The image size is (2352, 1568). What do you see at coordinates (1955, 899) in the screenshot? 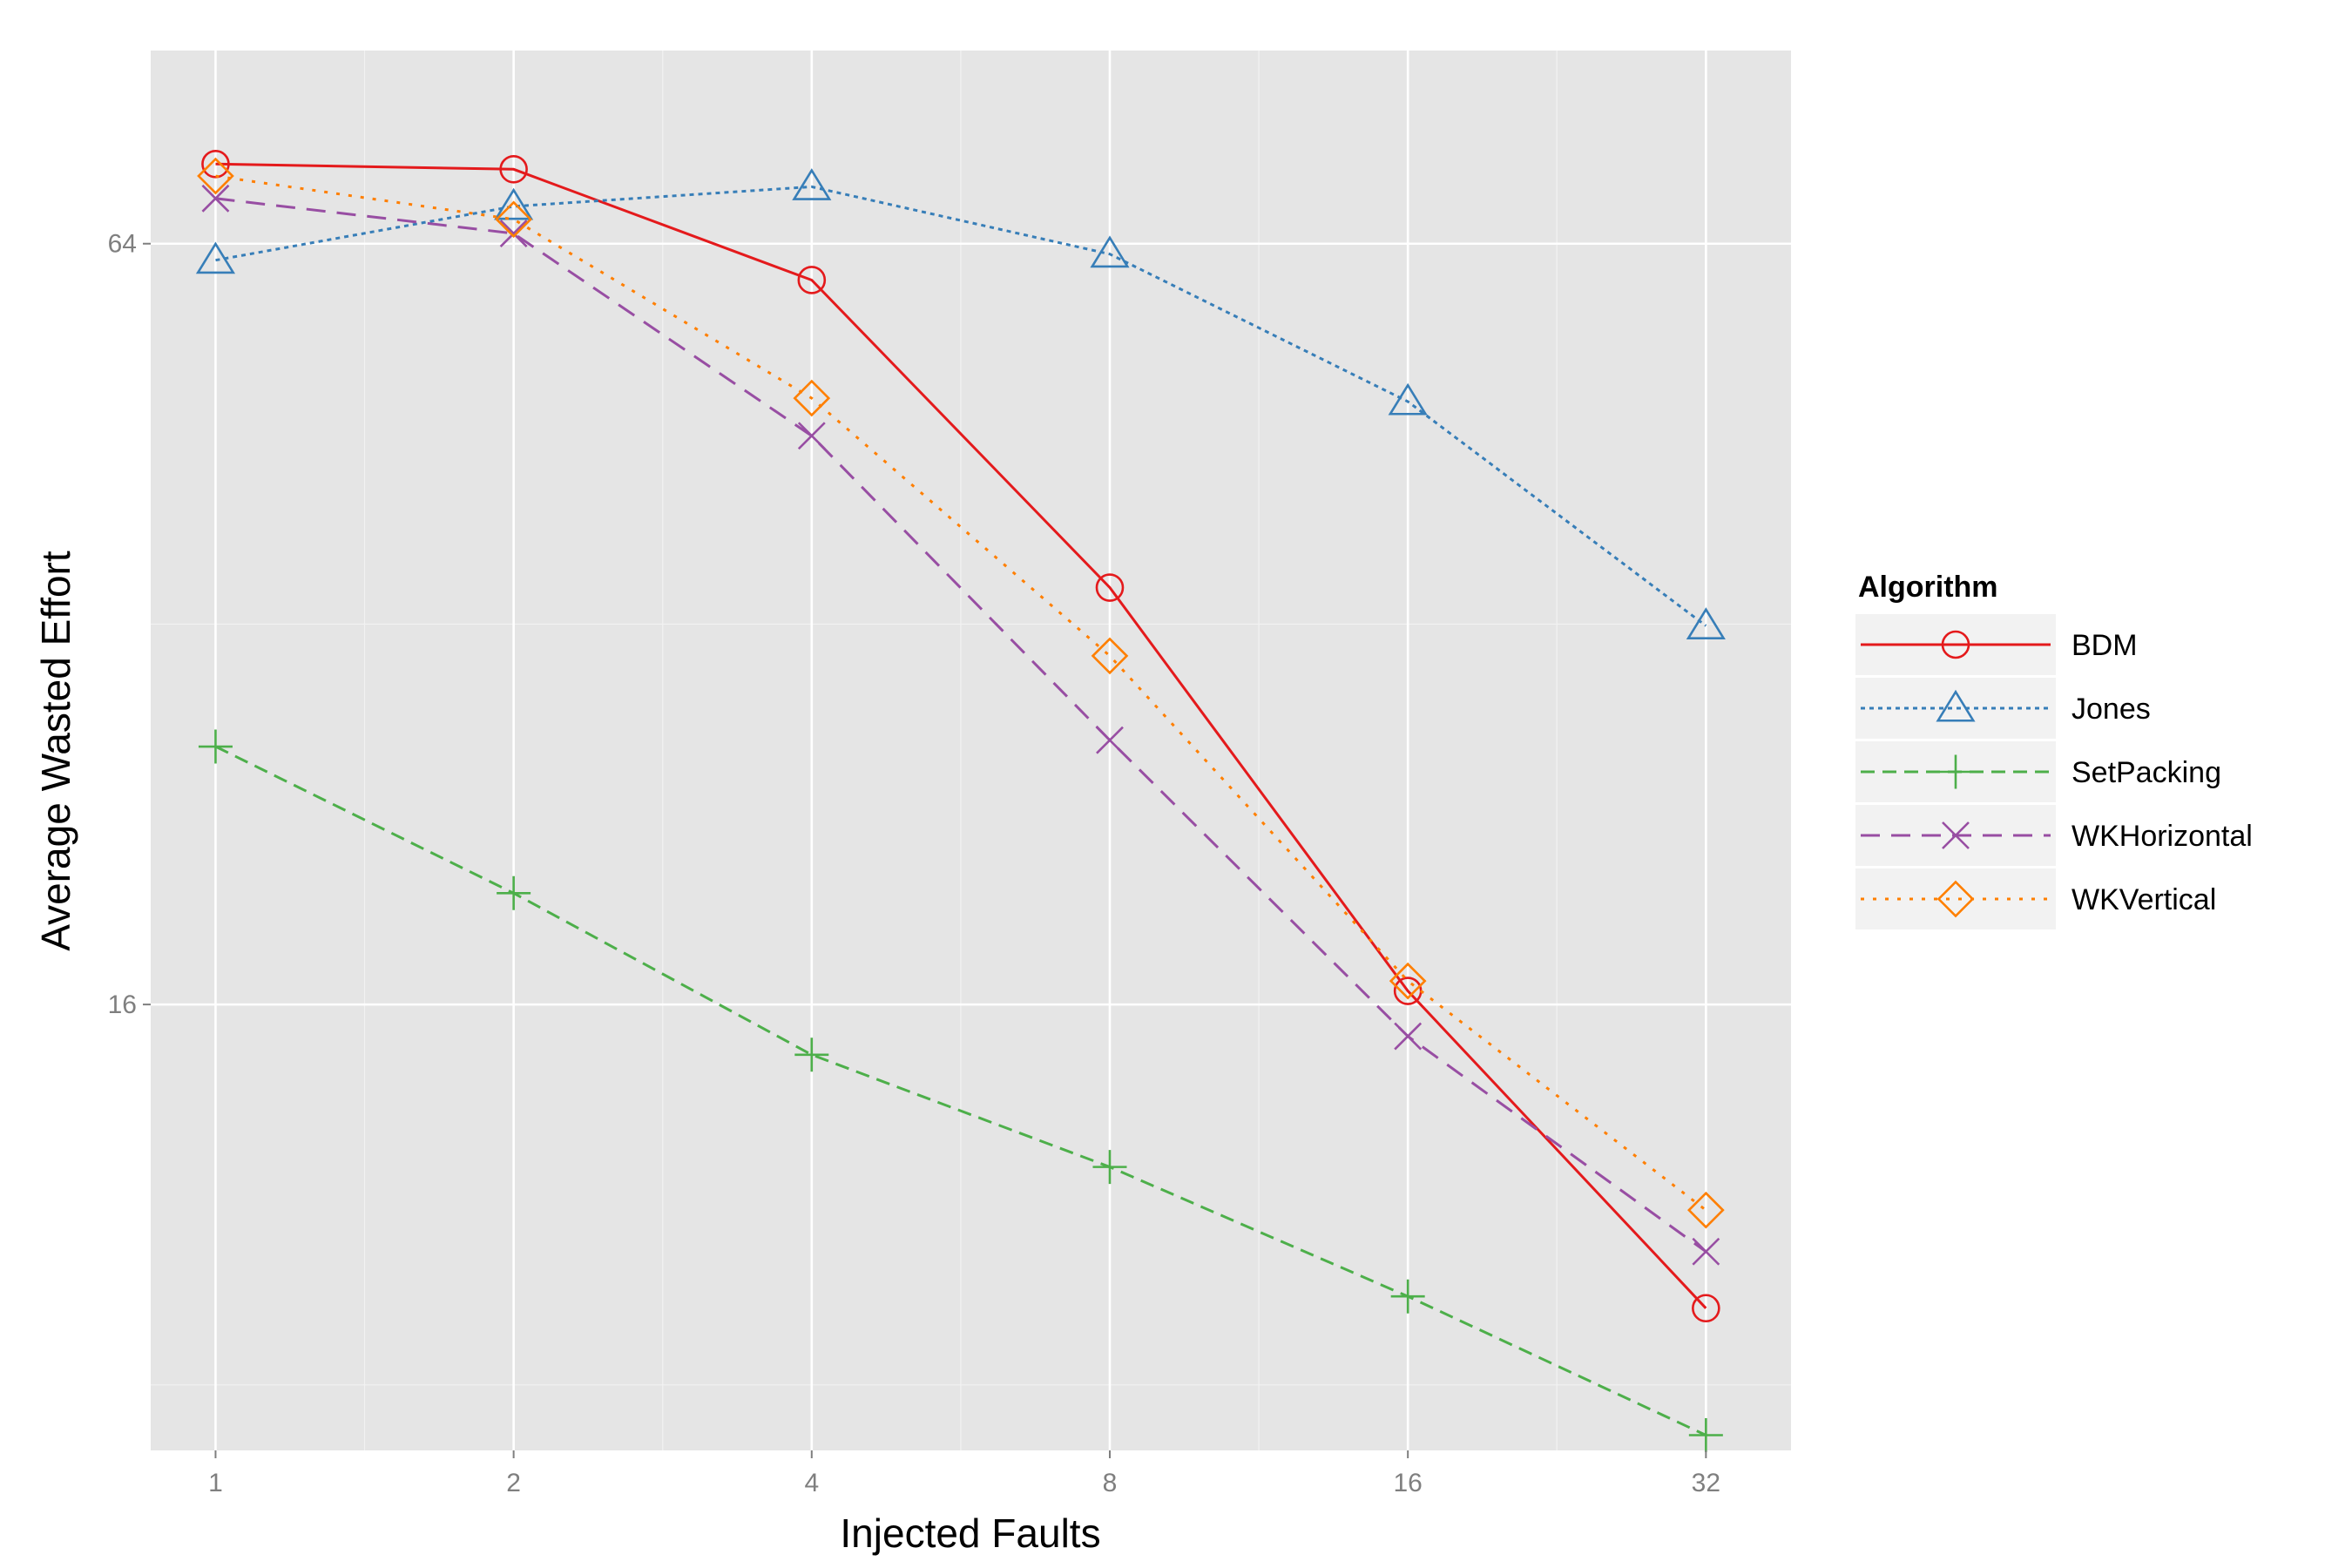
I see `legend-marker-wkvertical` at bounding box center [1955, 899].